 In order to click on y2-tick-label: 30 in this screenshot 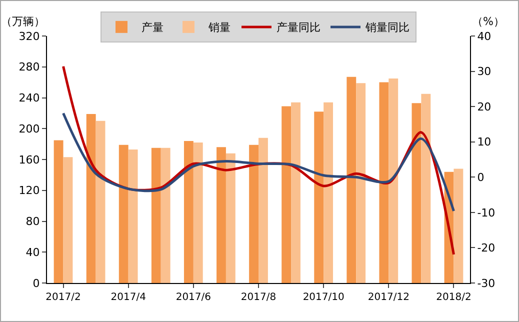, I will do `click(484, 71)`.